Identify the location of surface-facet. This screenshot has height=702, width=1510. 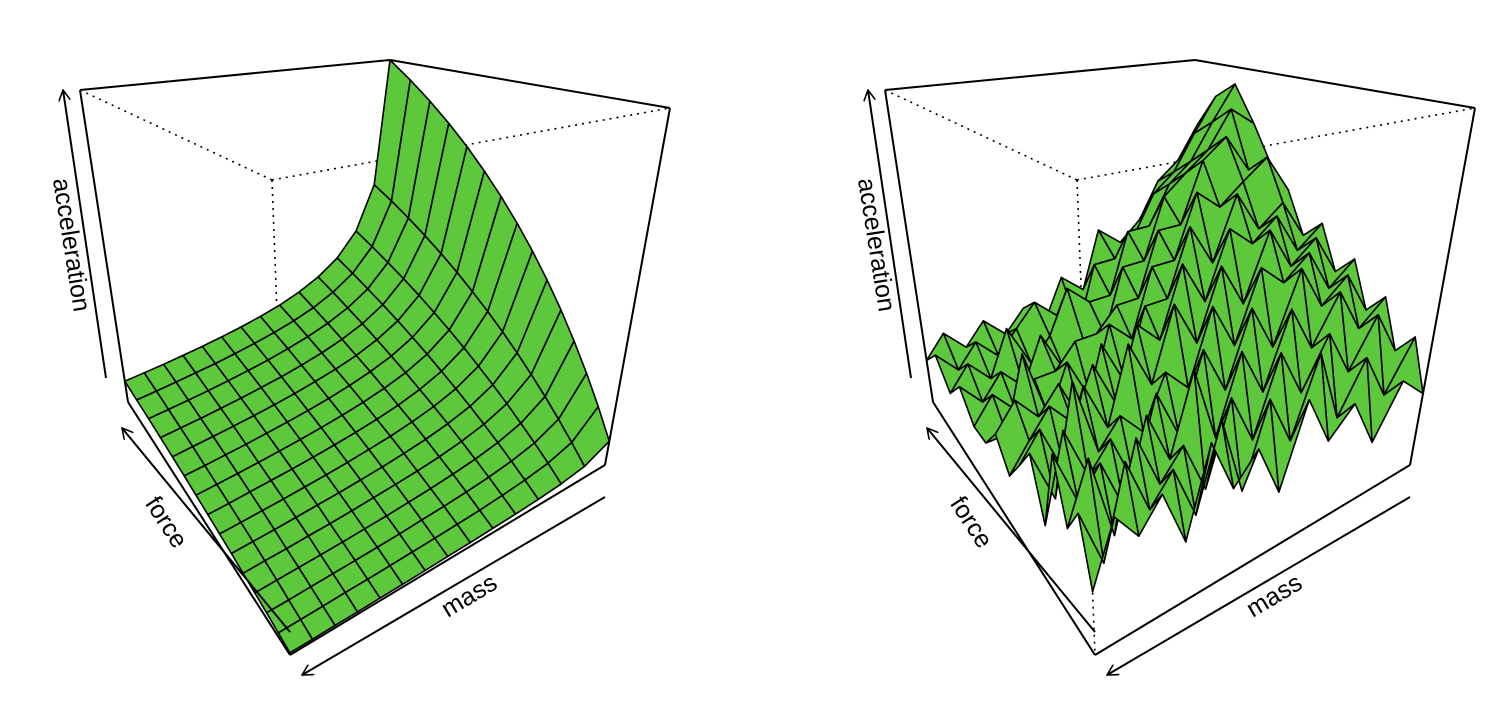
(1096, 552).